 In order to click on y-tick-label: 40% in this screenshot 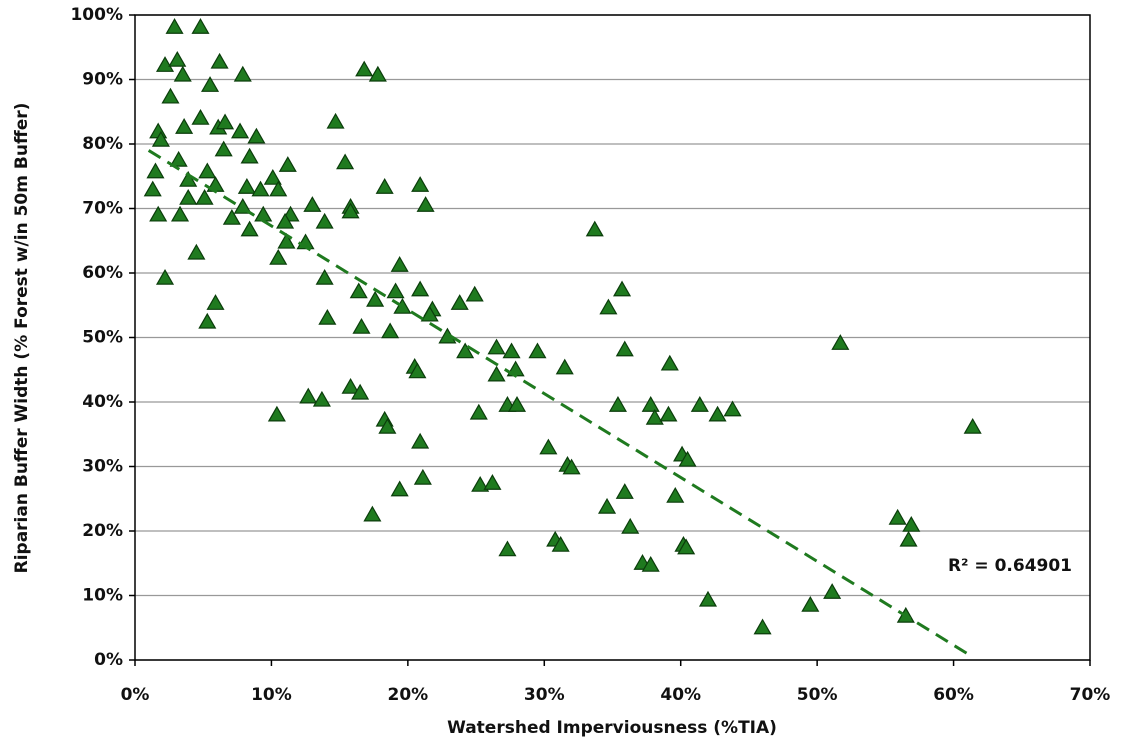, I will do `click(102, 402)`.